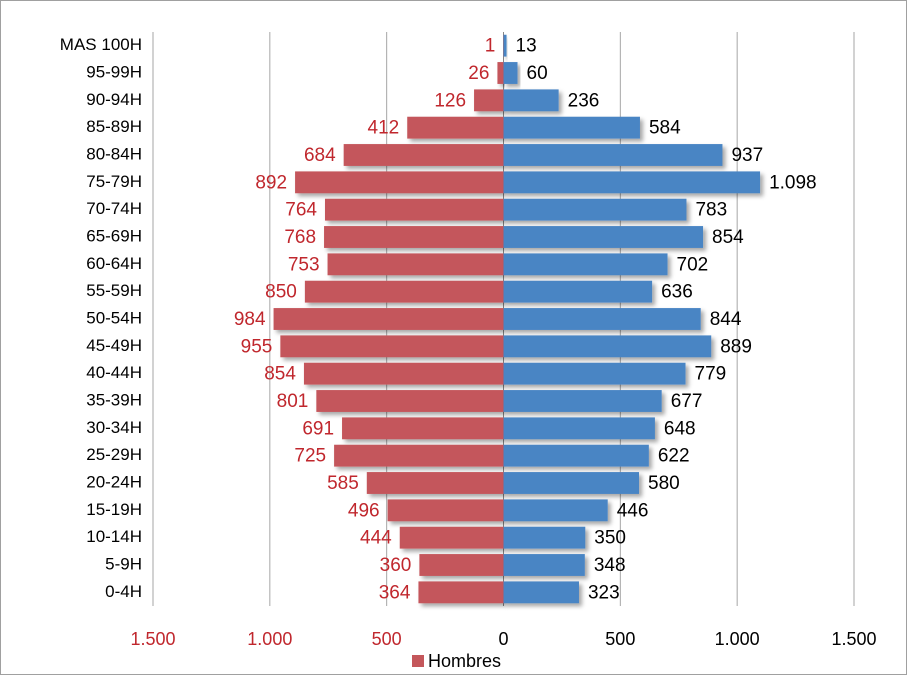 The height and width of the screenshot is (675, 908). What do you see at coordinates (114, 427) in the screenshot?
I see `y-tick-label: 30-34H` at bounding box center [114, 427].